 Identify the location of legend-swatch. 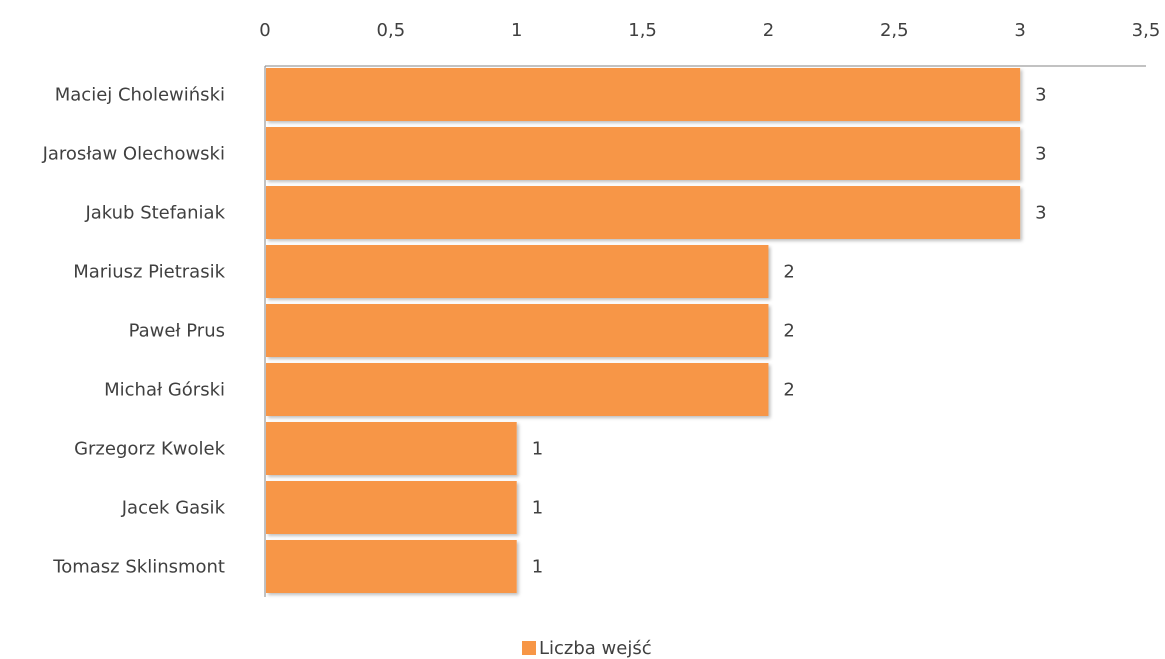
(529, 648).